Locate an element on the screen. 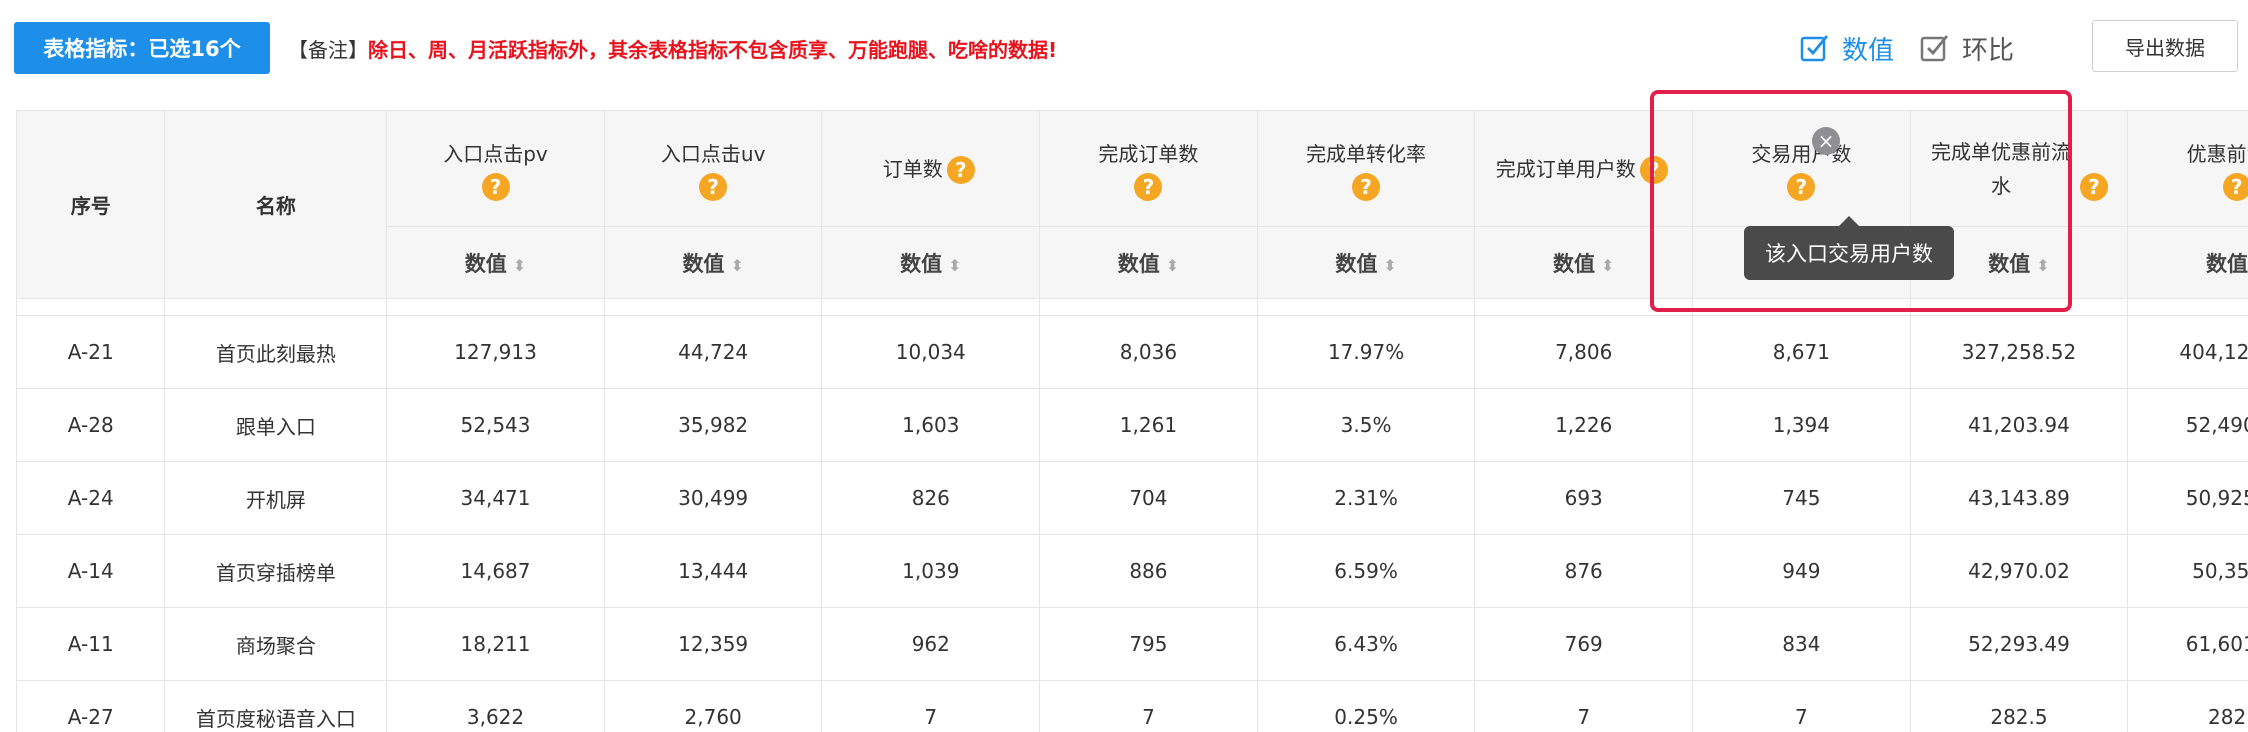 The height and width of the screenshot is (732, 2248). cell-index: A-27 is located at coordinates (91, 706).